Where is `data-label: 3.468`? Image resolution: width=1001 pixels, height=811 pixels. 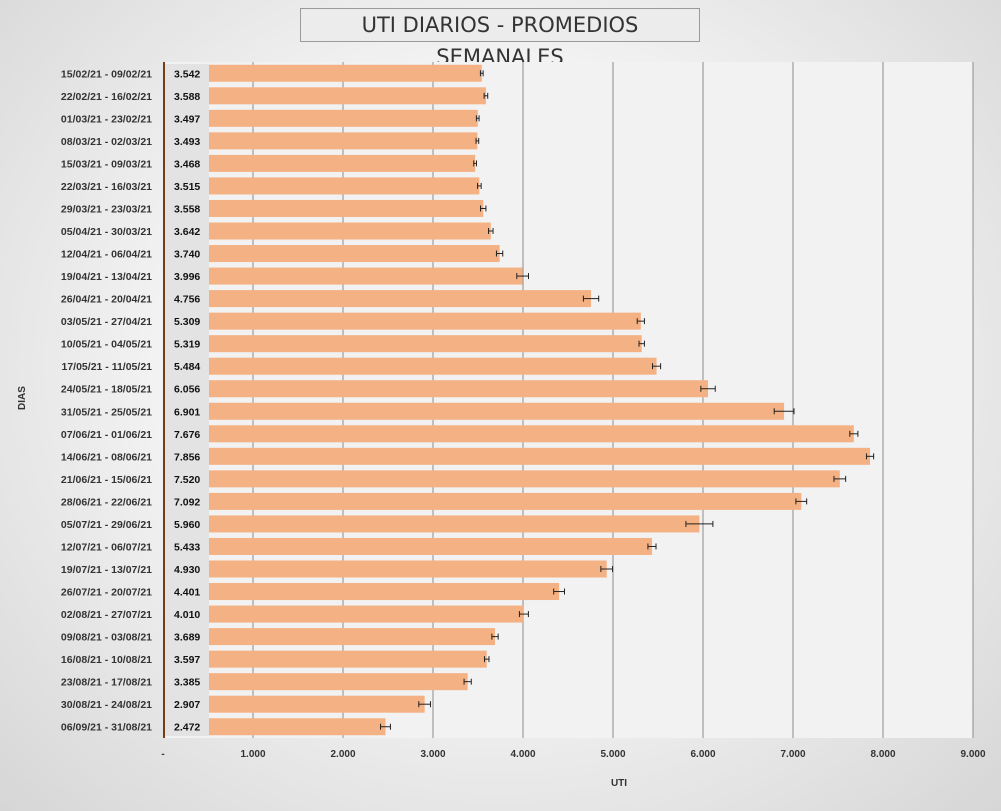 data-label: 3.468 is located at coordinates (187, 164).